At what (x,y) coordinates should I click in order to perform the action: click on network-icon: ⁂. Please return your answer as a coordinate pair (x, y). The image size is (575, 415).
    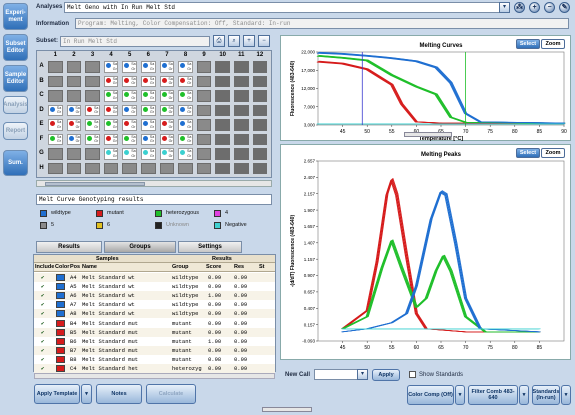
    Looking at the image, I should click on (519, 7).